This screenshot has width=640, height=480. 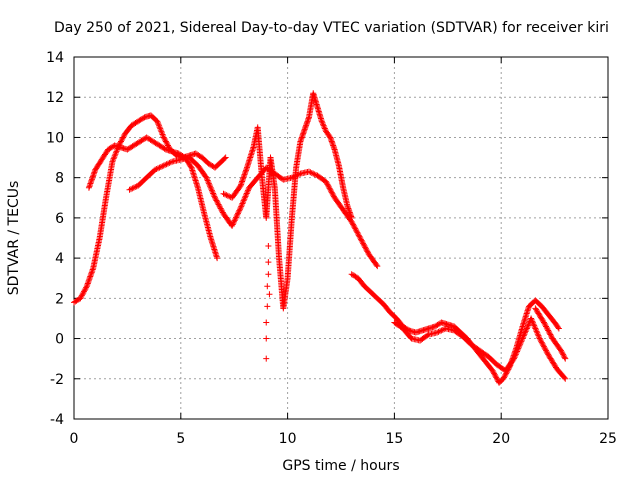 I want to click on y-tick-label: 12, so click(x=55, y=98).